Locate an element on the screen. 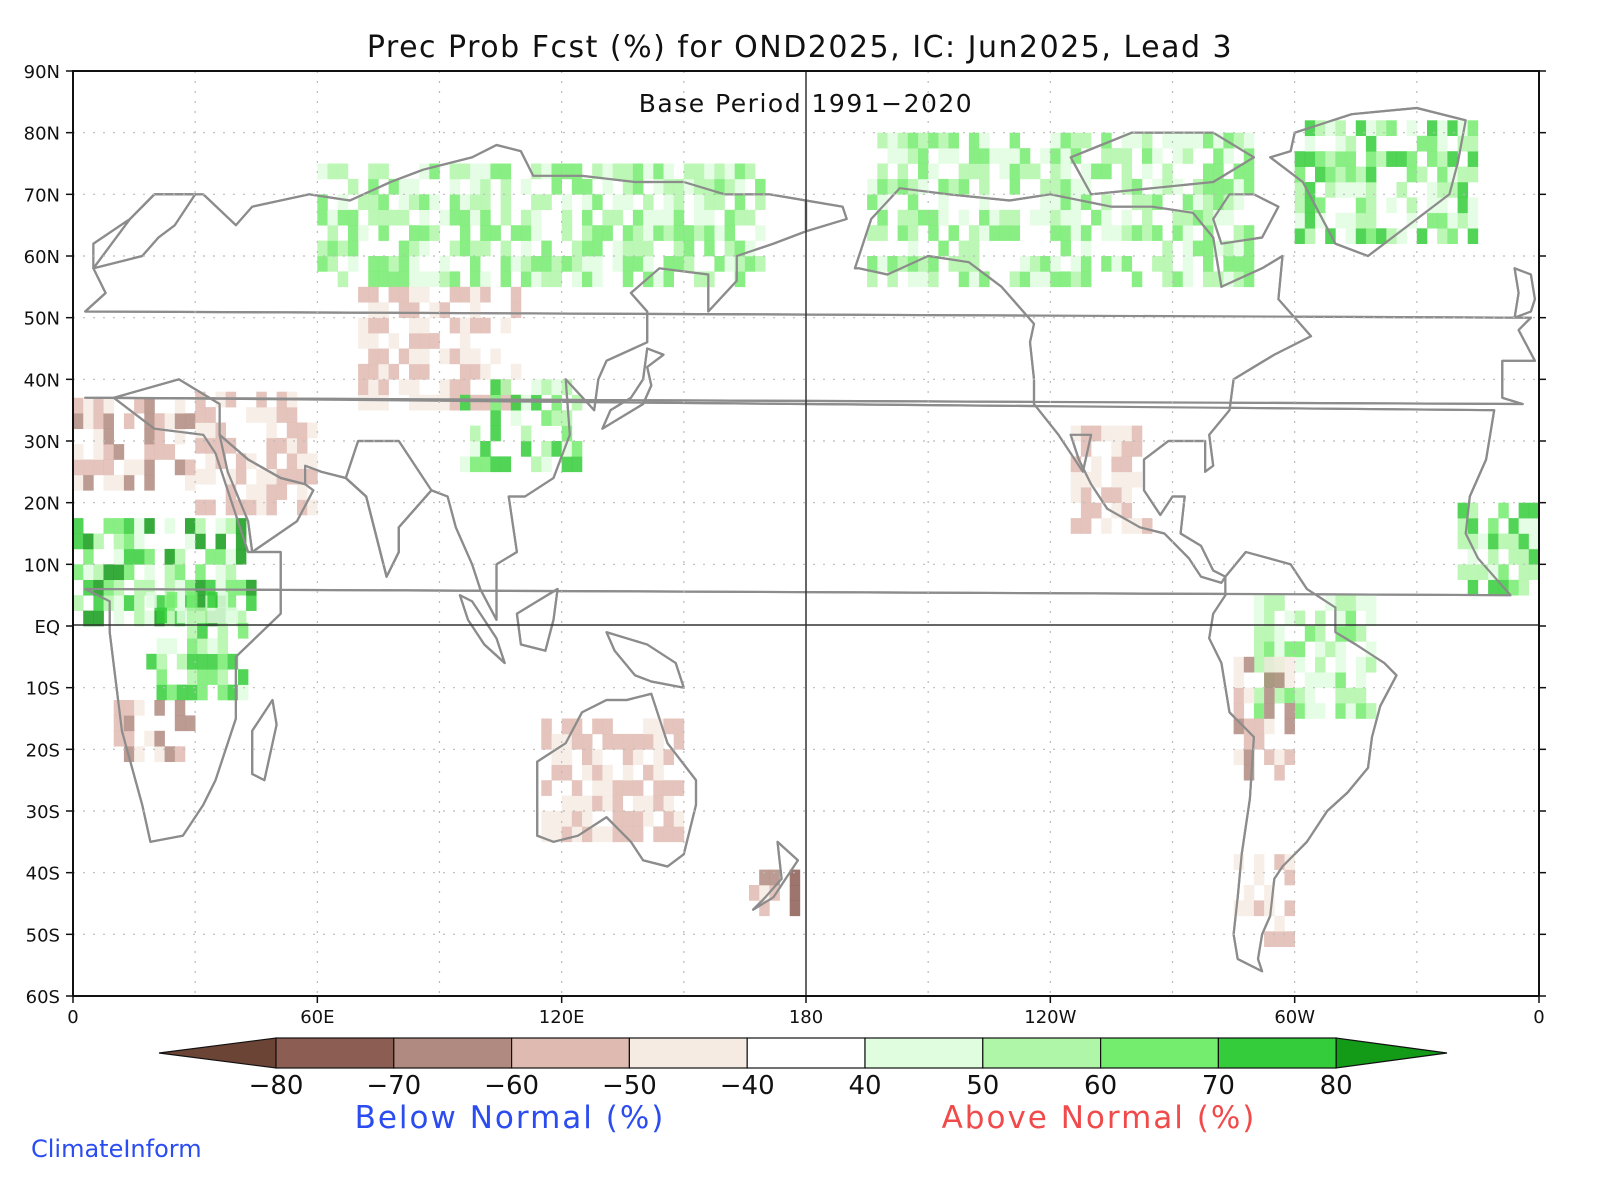  lat-tick-label: 50S is located at coordinates (43, 935).